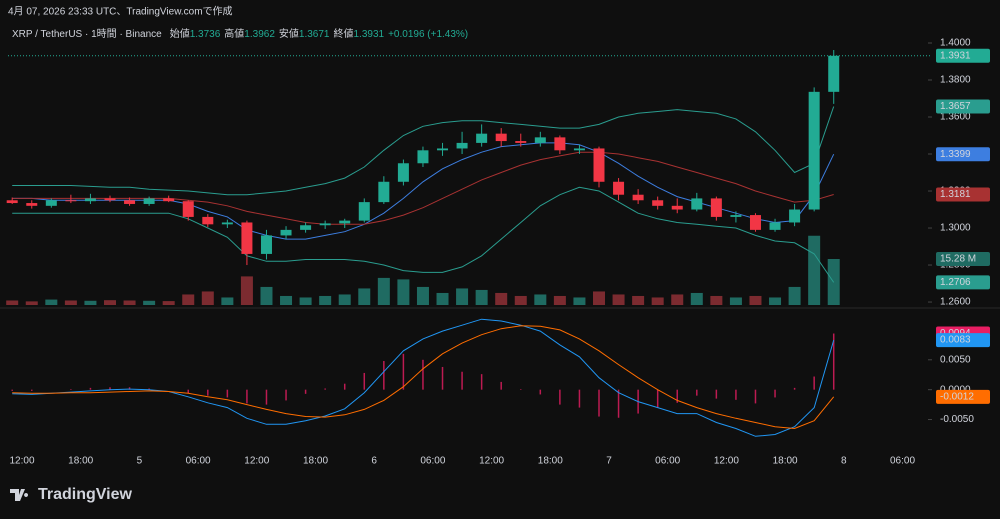 This screenshot has height=519, width=1000. What do you see at coordinates (955, 282) in the screenshot?
I see `value-label: 1.2706` at bounding box center [955, 282].